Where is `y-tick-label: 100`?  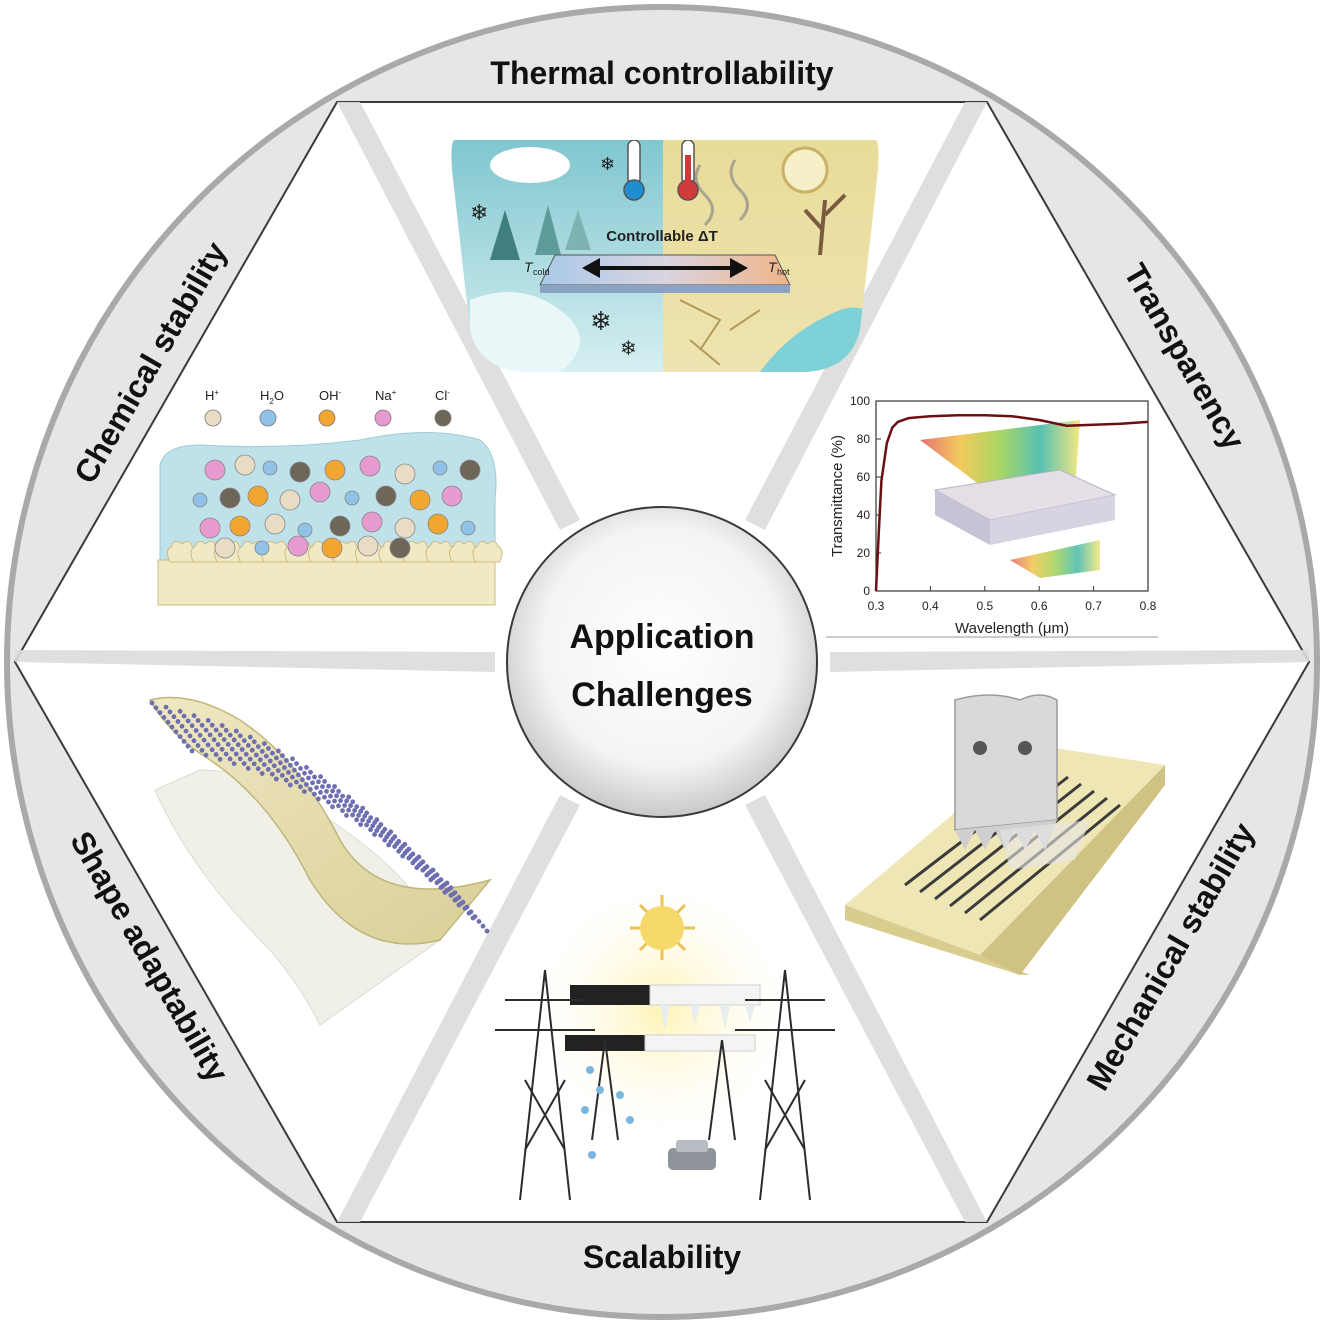 y-tick-label: 100 is located at coordinates (860, 401).